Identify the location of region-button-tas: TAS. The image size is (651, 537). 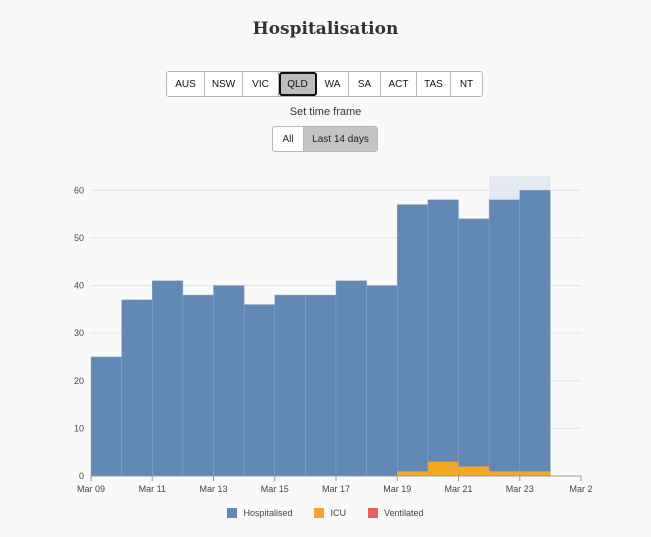
(434, 84).